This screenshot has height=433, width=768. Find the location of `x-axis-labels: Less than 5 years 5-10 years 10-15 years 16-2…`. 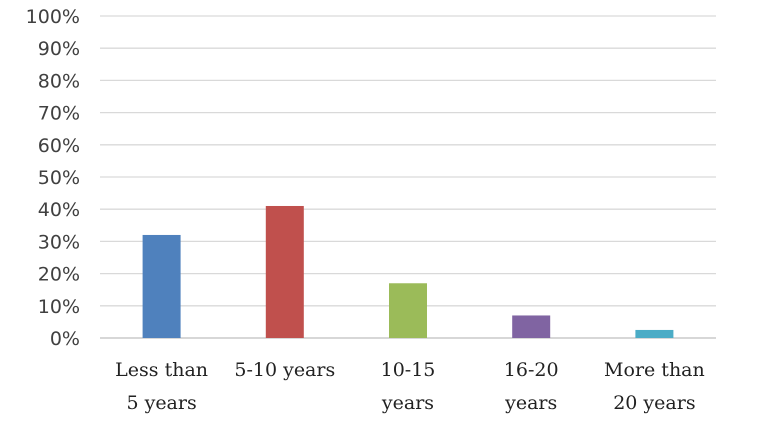

x-axis-labels: Less than 5 years 5-10 years 10-15 years 16-2… is located at coordinates (410, 386).